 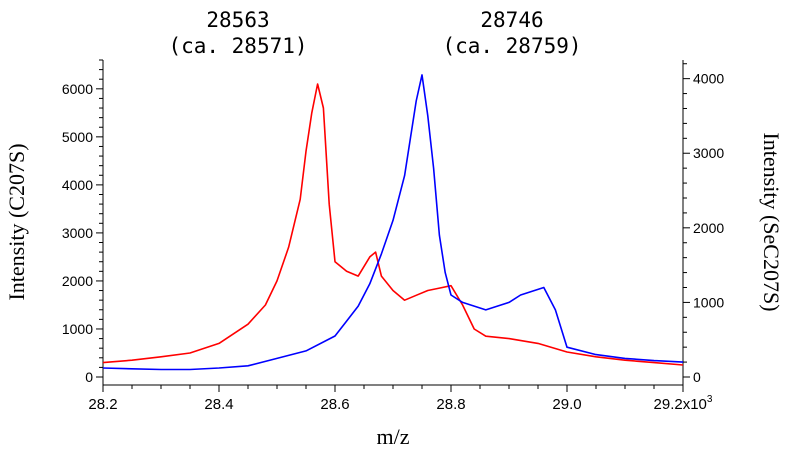 What do you see at coordinates (237, 20) in the screenshot?
I see `peak-label-1-mass: 28563` at bounding box center [237, 20].